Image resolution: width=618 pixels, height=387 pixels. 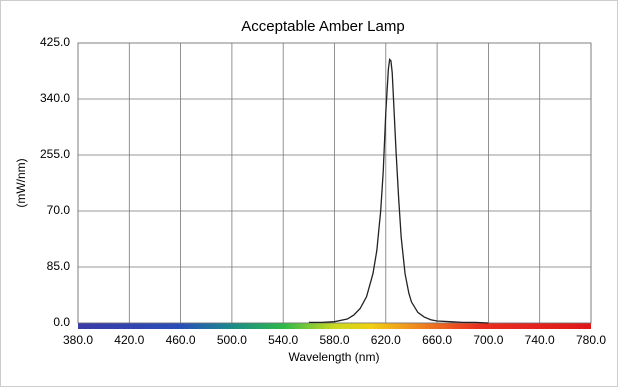 I want to click on y-axis-label: (mW/nm), so click(x=21, y=182).